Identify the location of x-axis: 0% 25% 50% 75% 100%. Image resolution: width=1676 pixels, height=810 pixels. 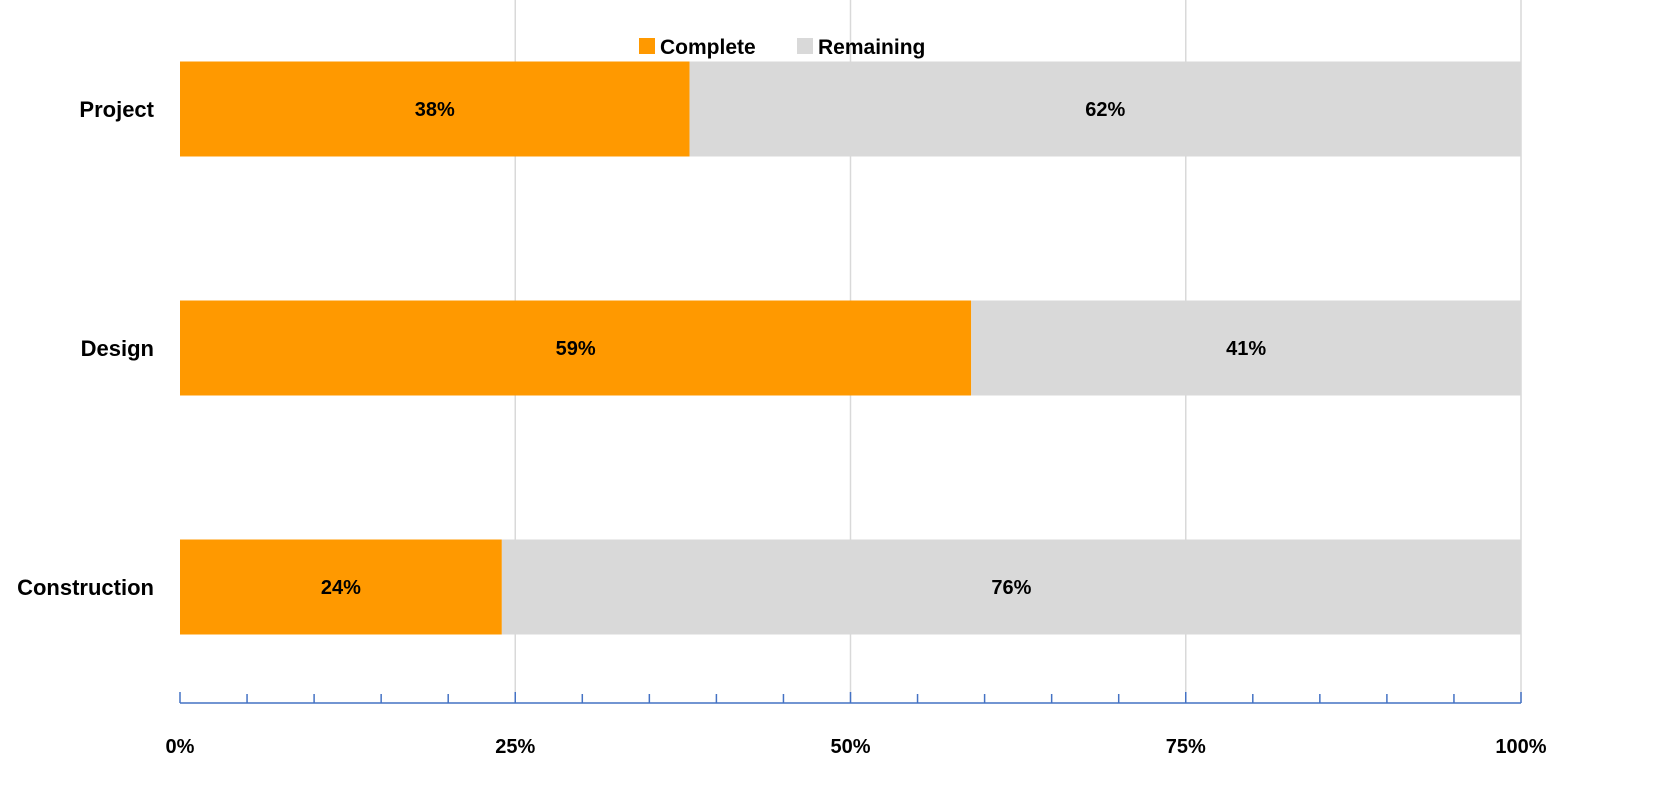
(856, 725).